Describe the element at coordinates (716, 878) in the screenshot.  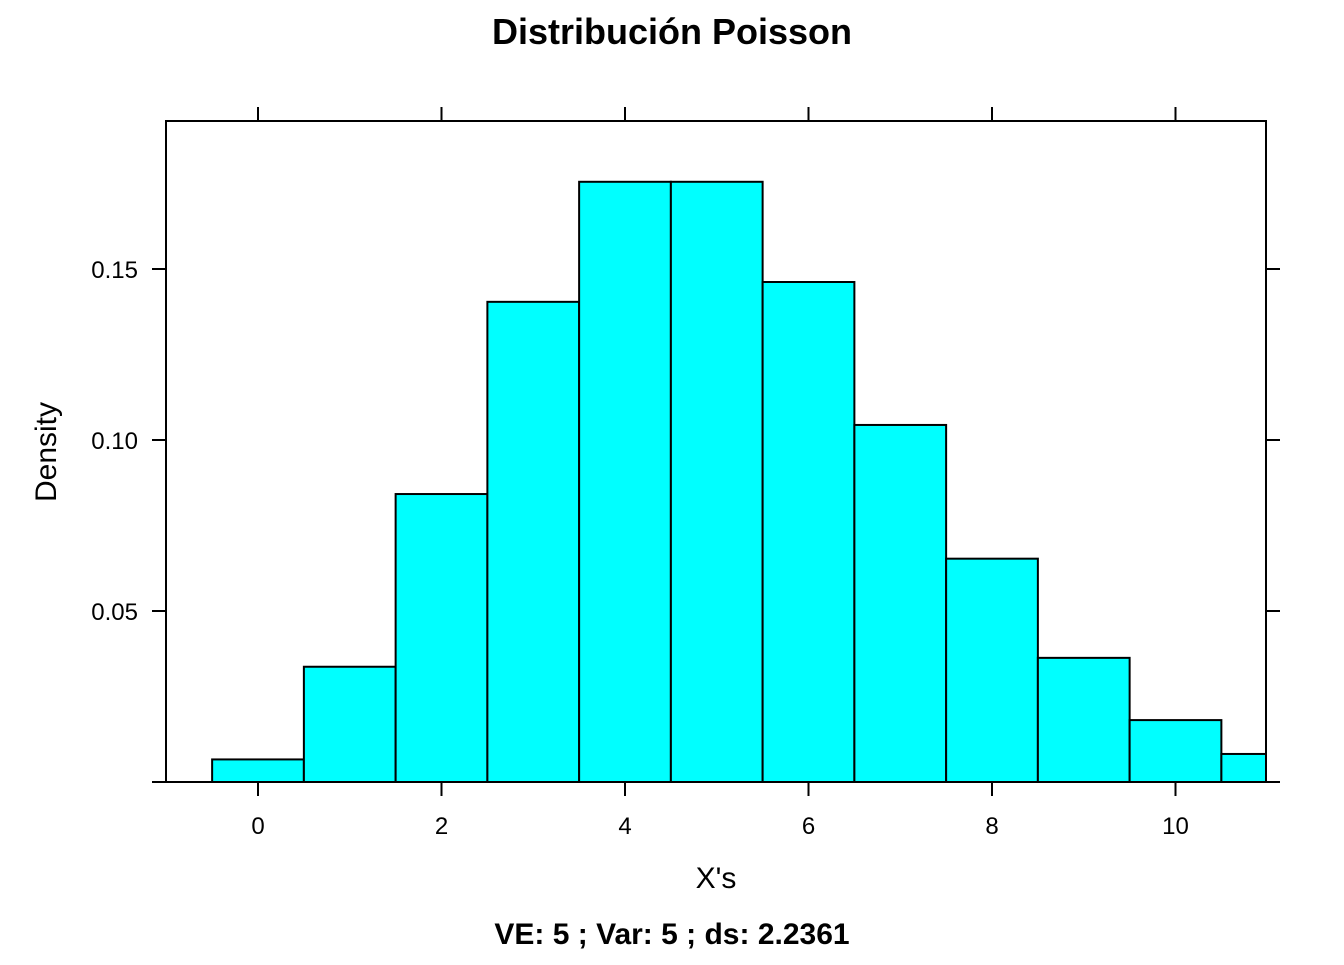
I see `x-axis-label: X's` at that location.